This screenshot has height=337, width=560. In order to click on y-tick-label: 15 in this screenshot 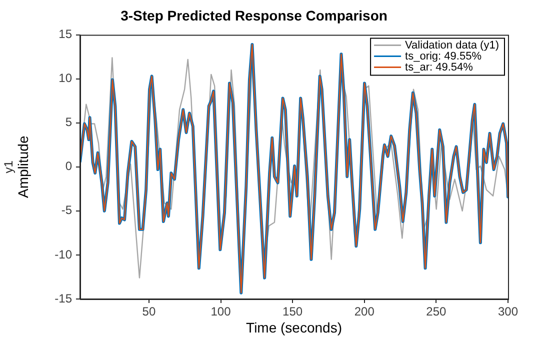, I will do `click(65, 34)`.